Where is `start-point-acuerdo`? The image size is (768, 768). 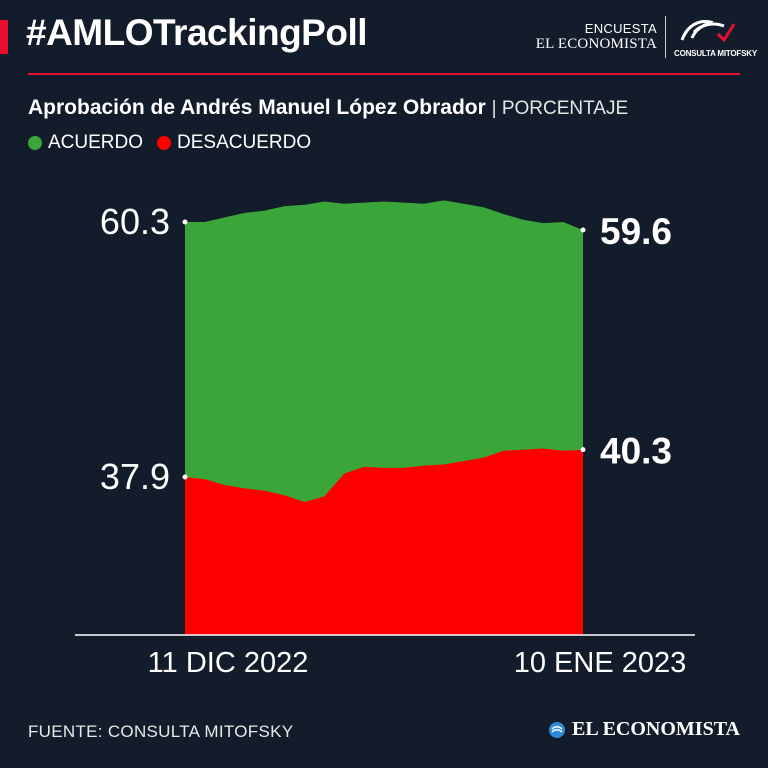 start-point-acuerdo is located at coordinates (185, 222).